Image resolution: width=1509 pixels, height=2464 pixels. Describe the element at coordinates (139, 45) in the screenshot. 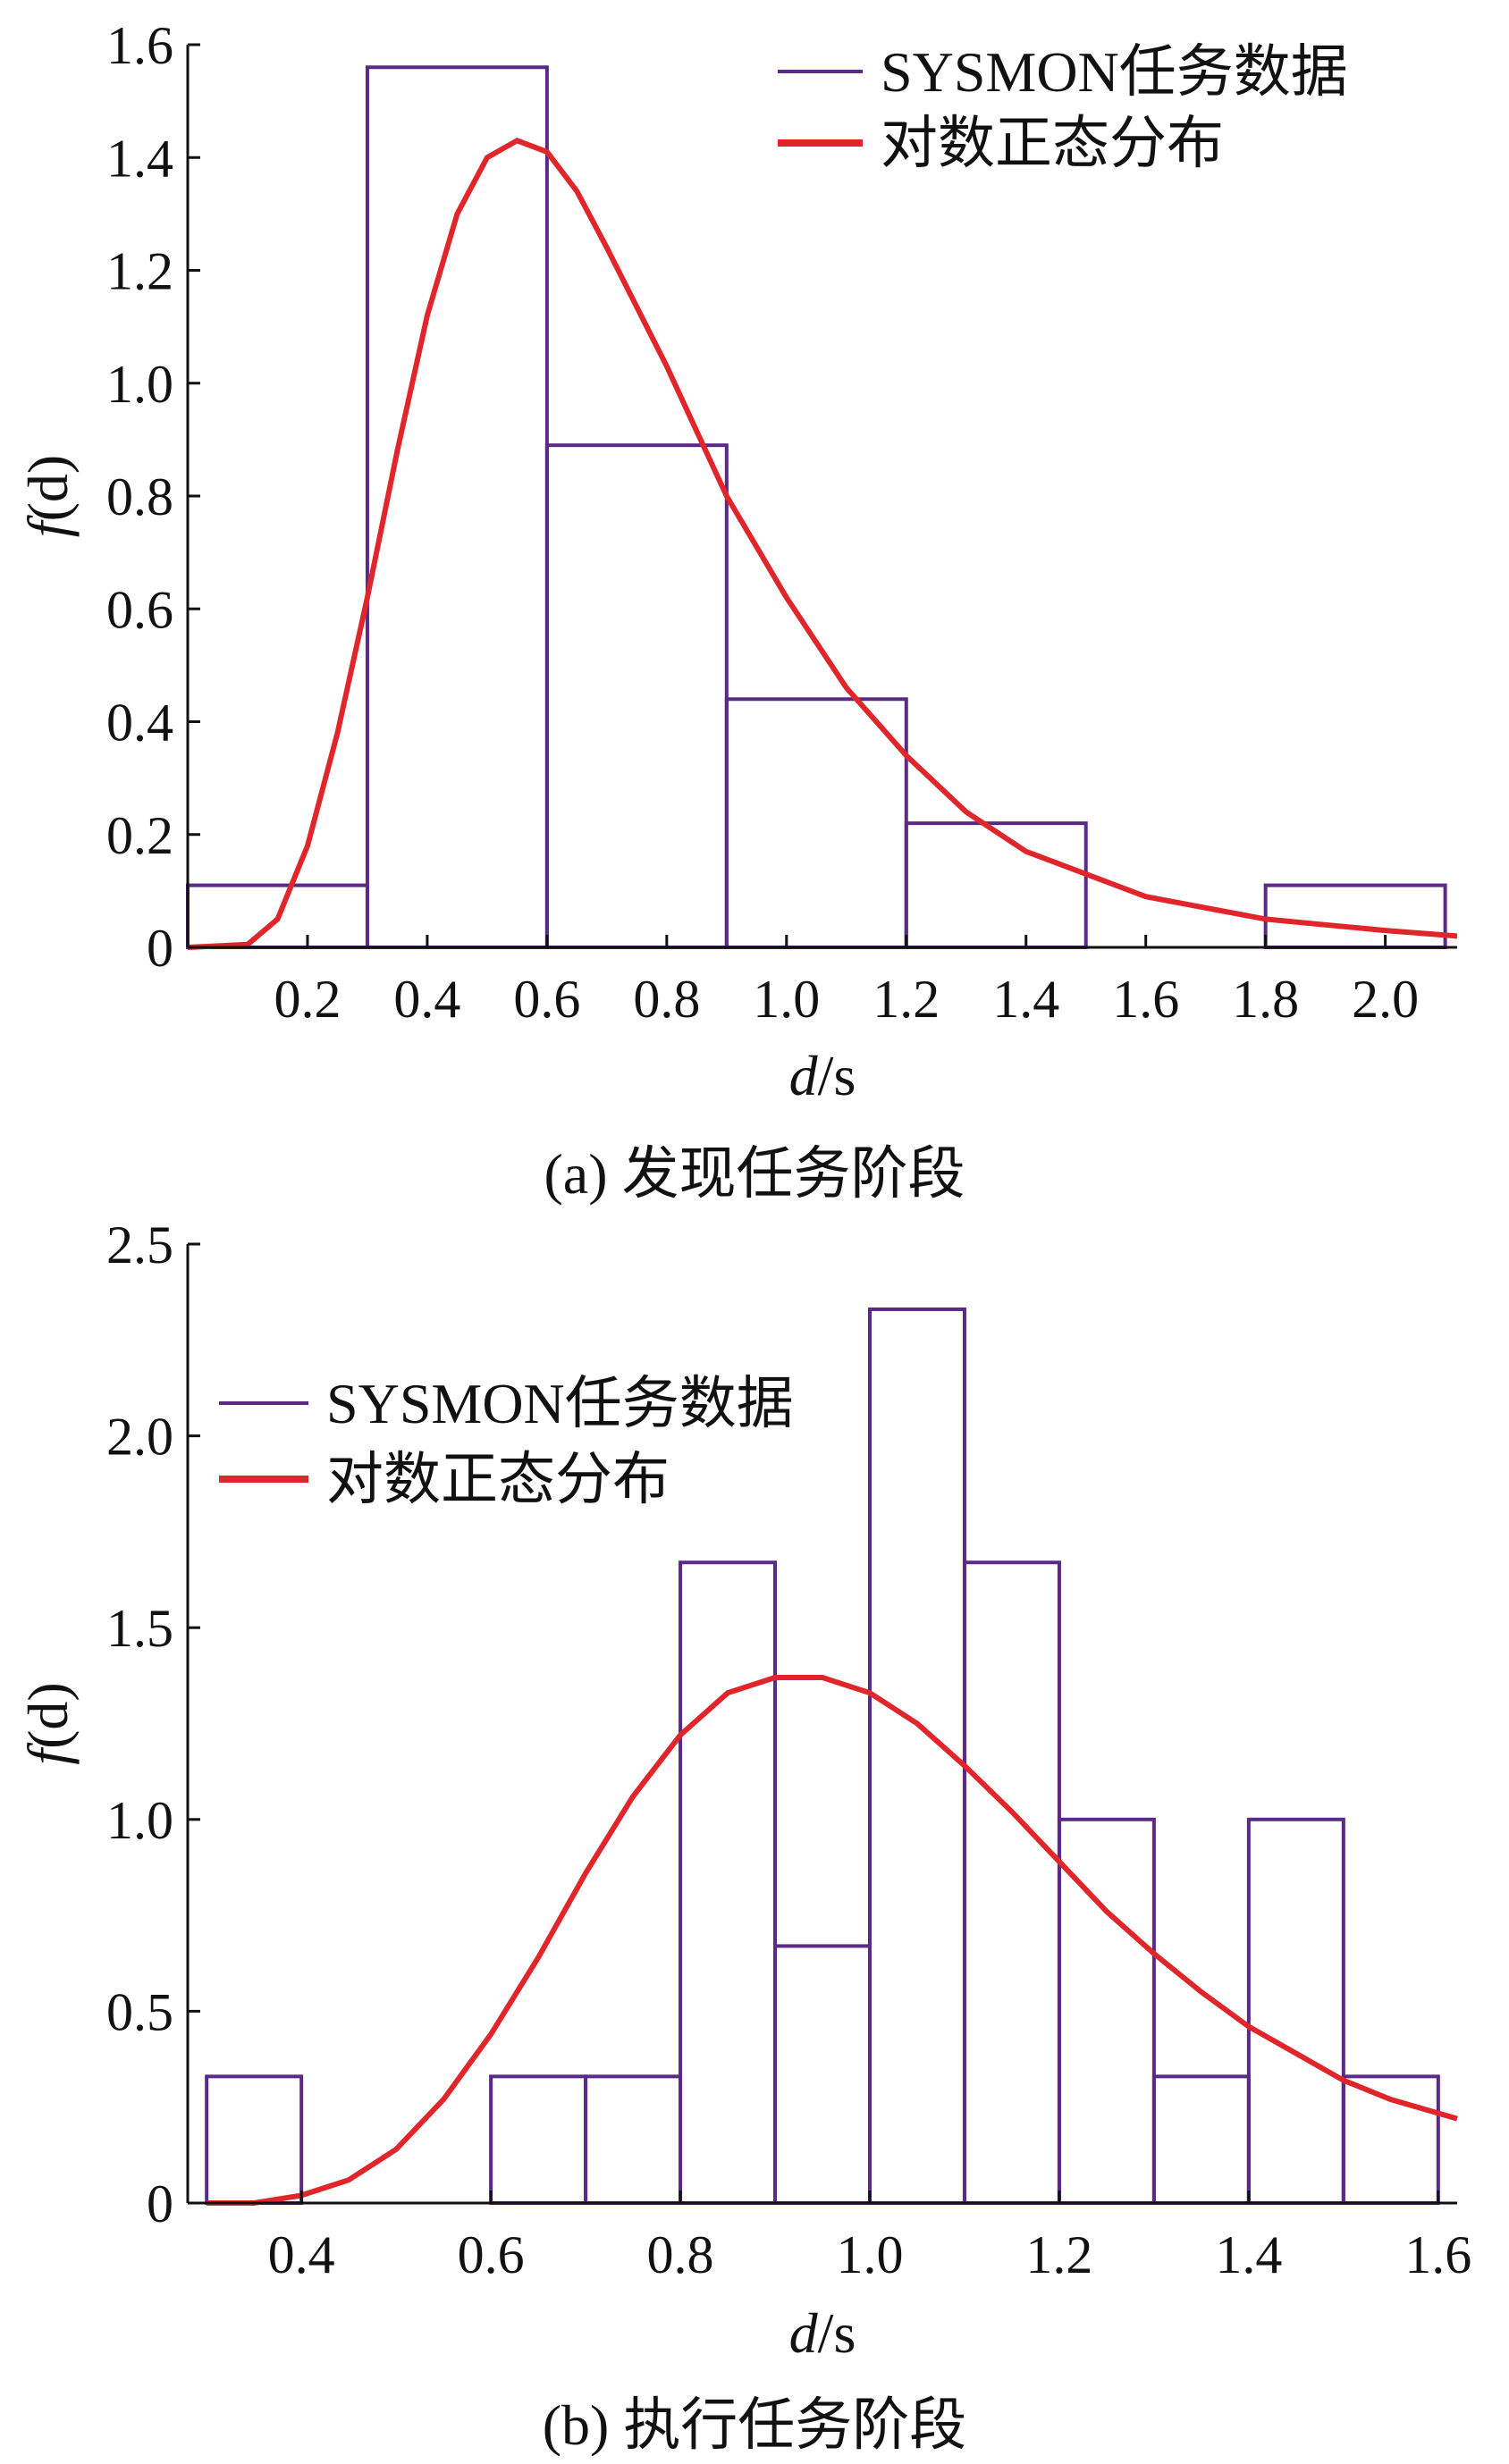

I see `y-tick-label: 1.6` at that location.